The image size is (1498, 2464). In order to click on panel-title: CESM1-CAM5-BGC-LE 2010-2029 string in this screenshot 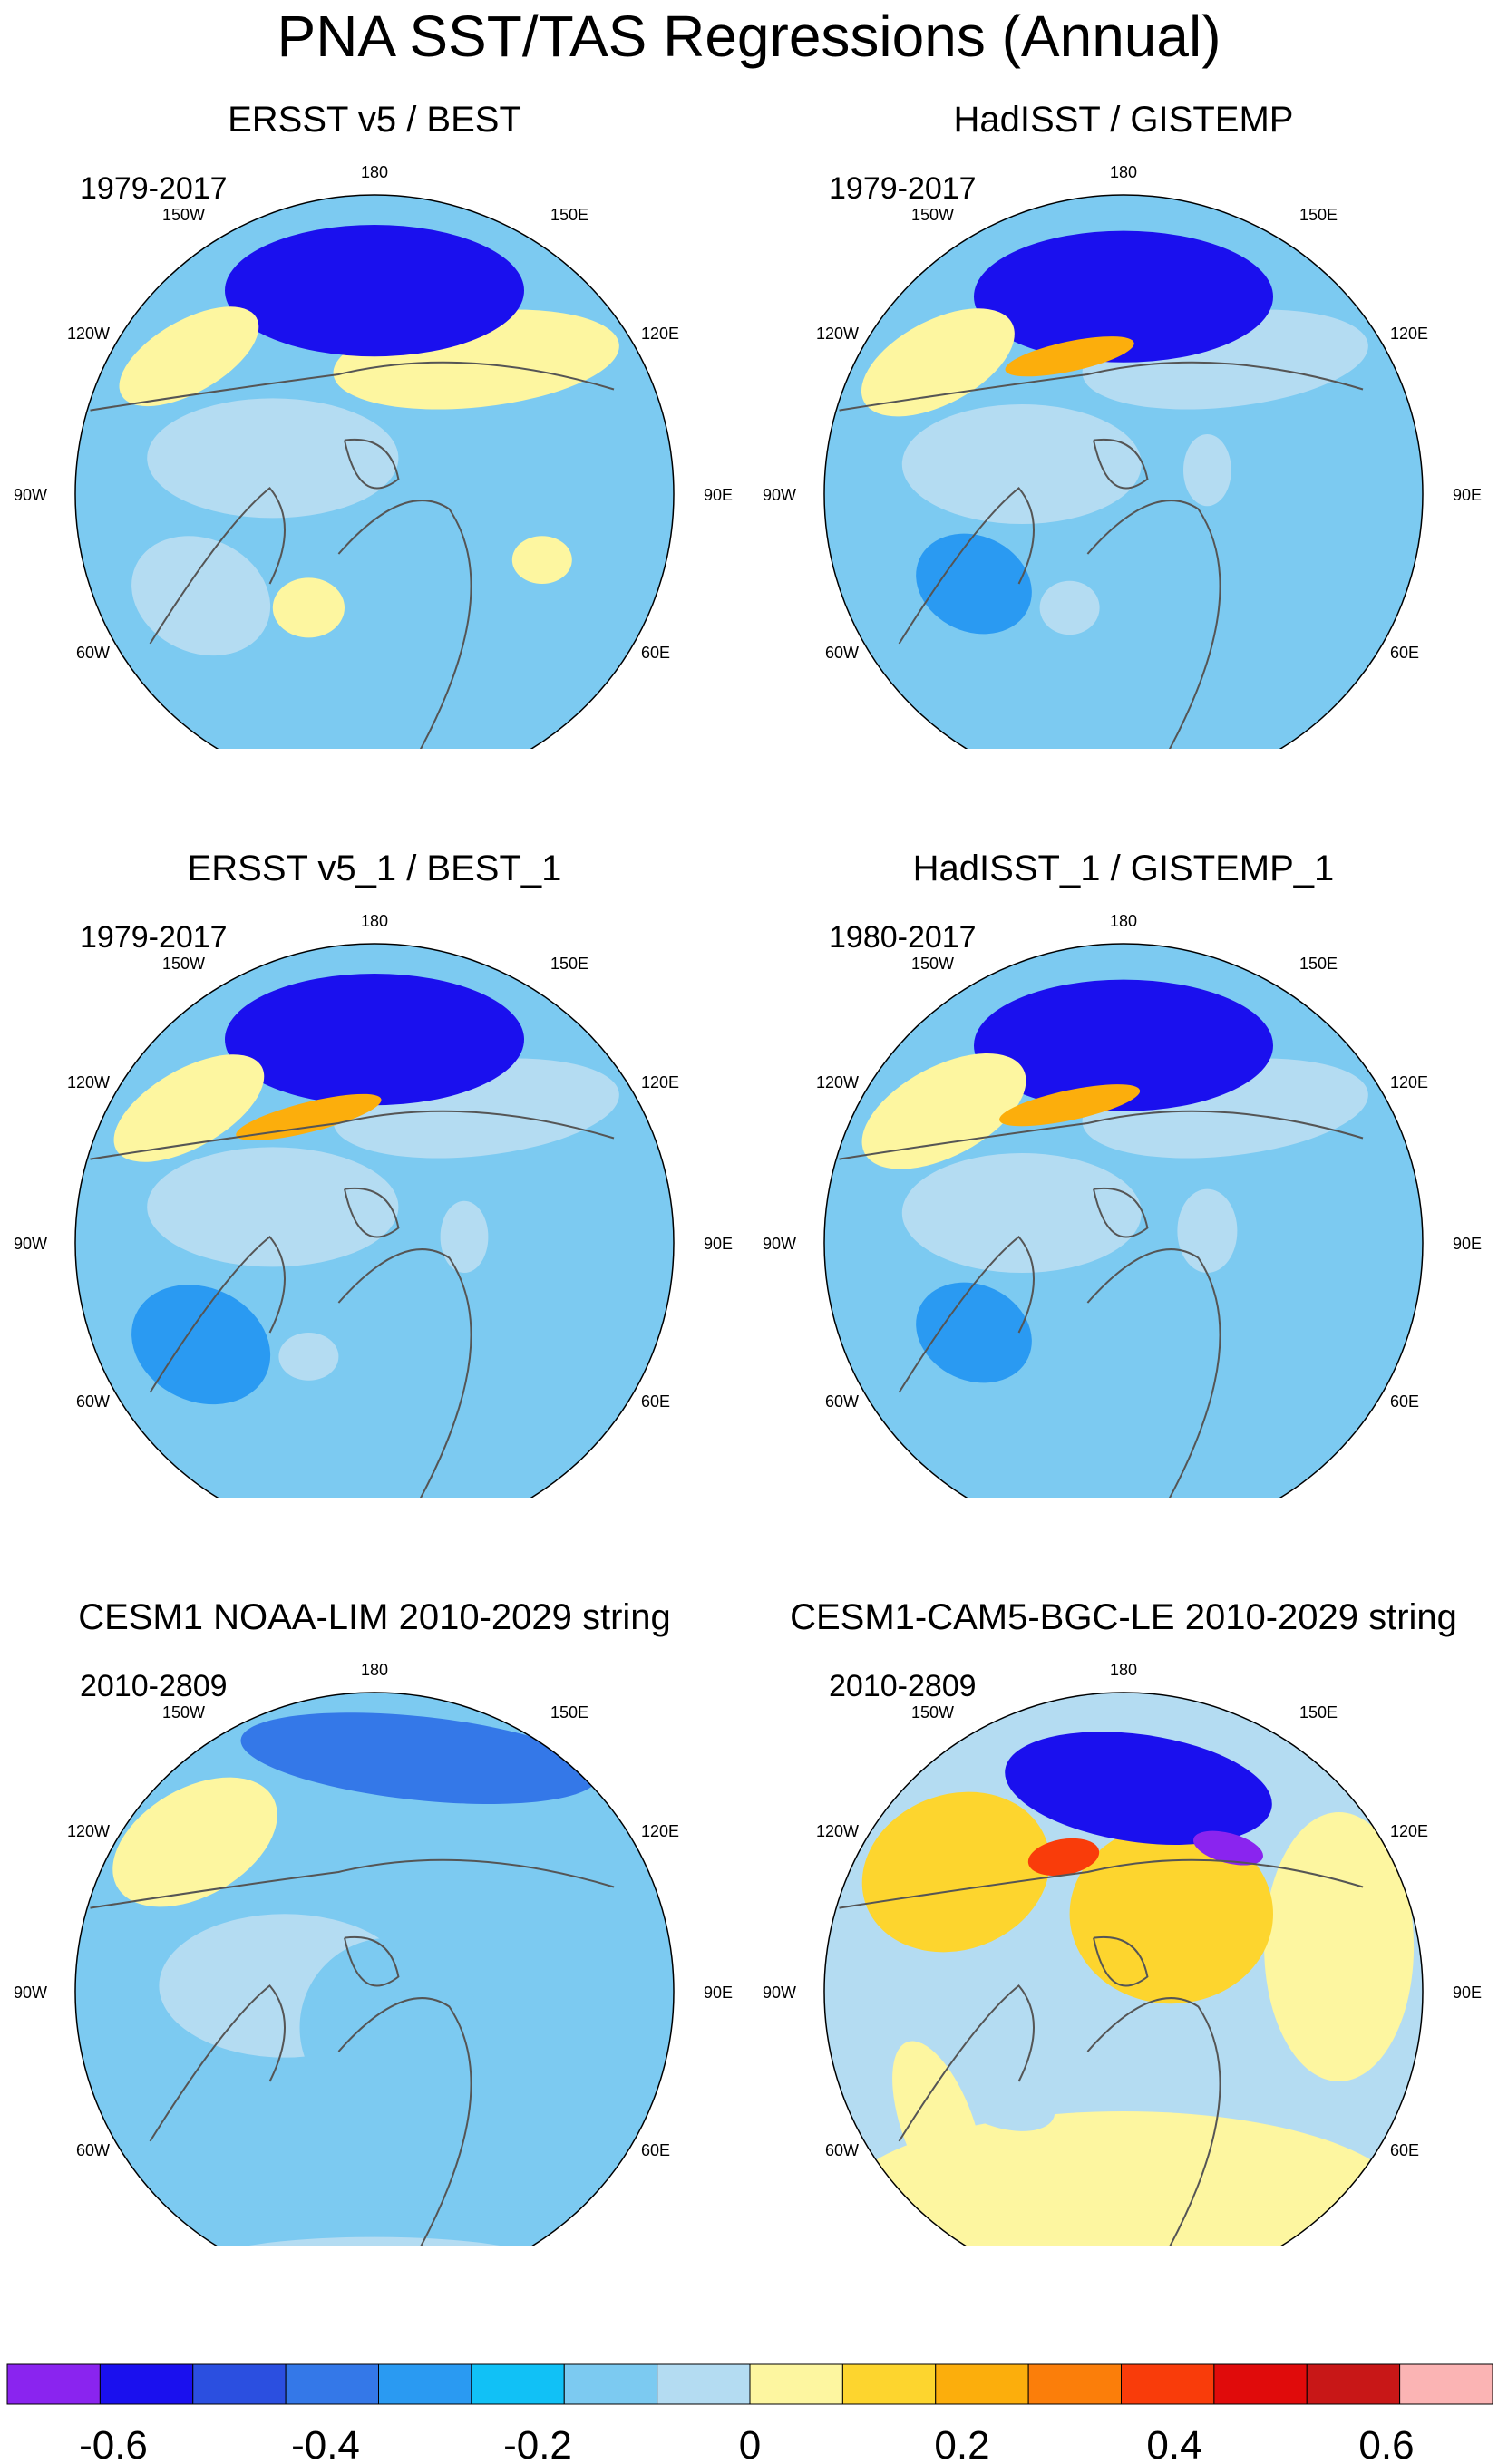, I will do `click(1123, 1617)`.